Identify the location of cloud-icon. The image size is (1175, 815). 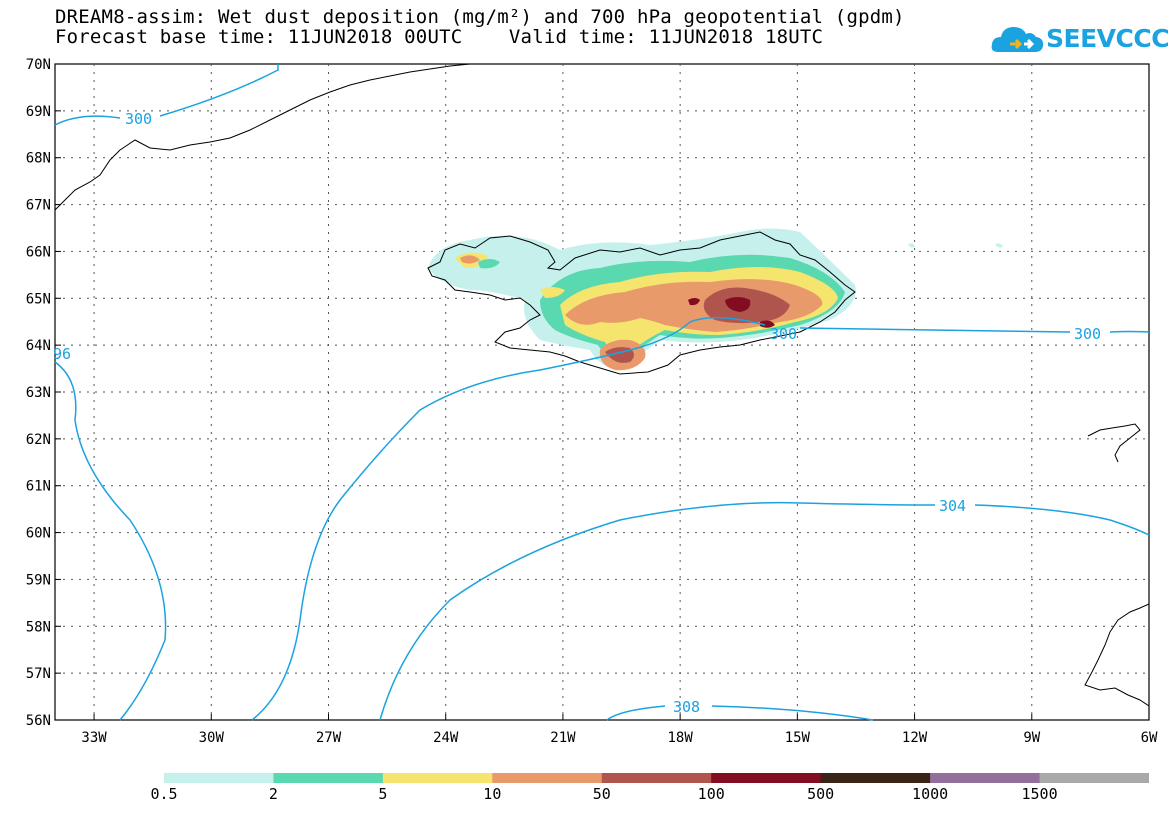
(1017, 39).